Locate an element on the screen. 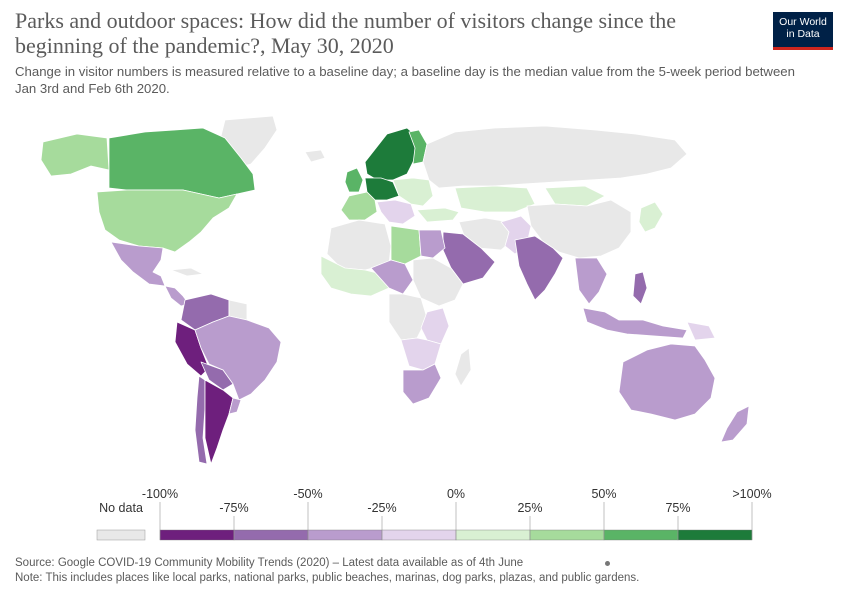  region-mongolia is located at coordinates (575, 196).